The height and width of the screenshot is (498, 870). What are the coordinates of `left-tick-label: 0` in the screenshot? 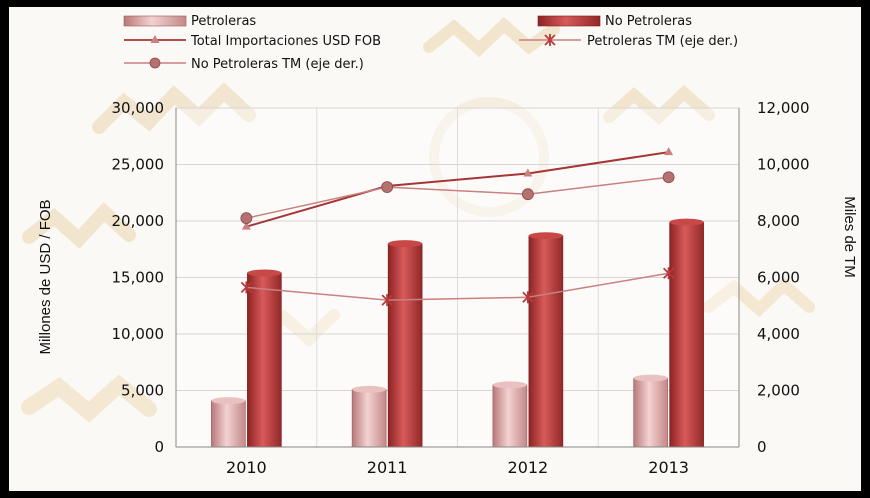 It's located at (159, 447).